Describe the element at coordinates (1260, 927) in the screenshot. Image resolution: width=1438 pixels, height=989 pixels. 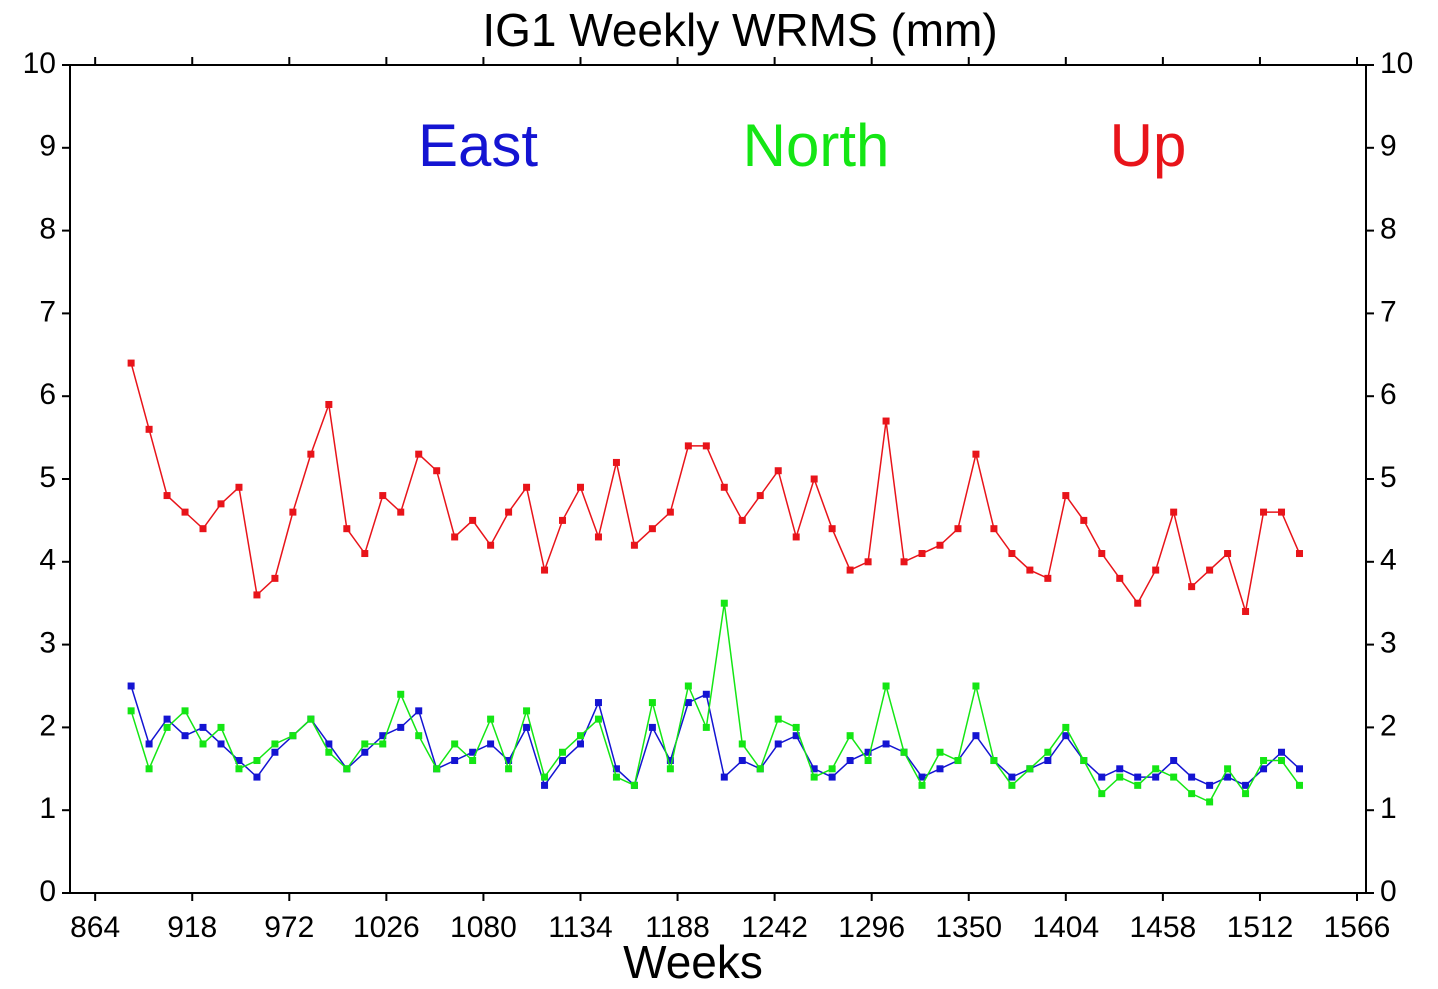
I see `x-tick-label: 1512` at that location.